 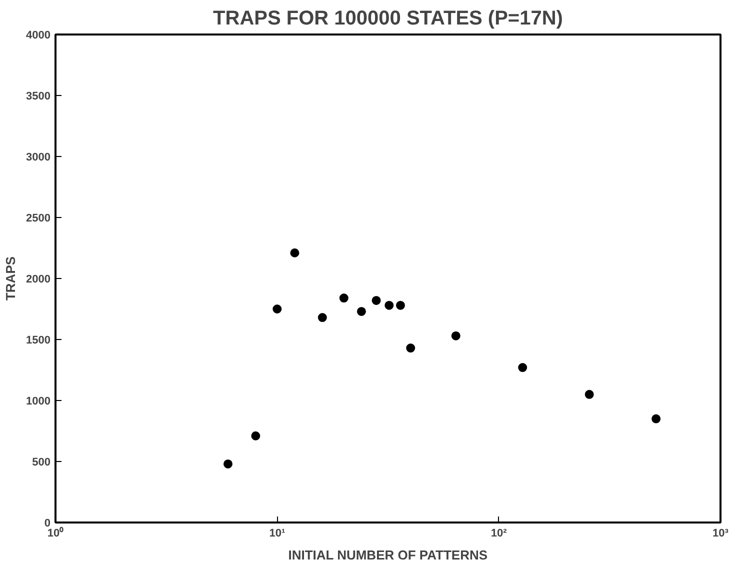 What do you see at coordinates (720, 534) in the screenshot?
I see `x-tick-label: 10³` at bounding box center [720, 534].